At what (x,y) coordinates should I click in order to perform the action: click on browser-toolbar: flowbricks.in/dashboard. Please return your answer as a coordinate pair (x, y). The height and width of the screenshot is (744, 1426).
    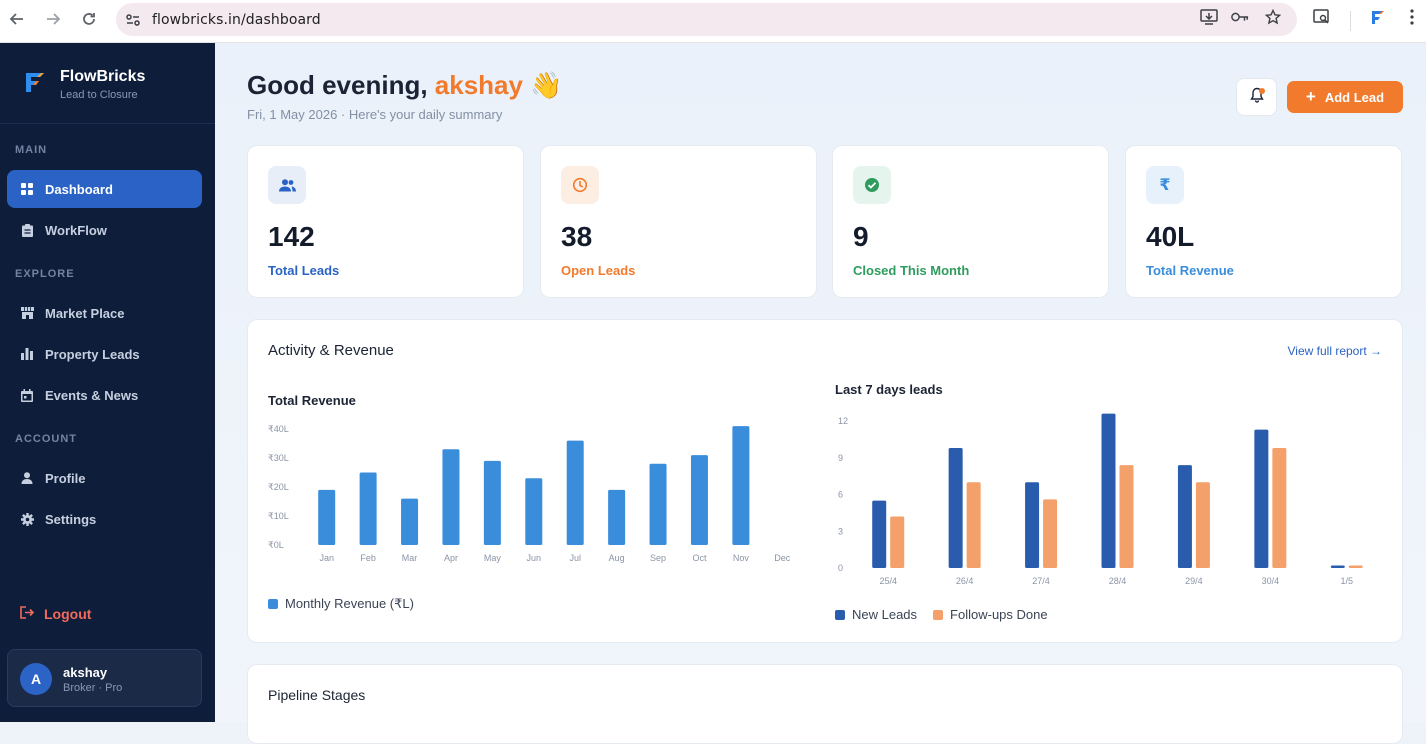
    Looking at the image, I should click on (713, 21).